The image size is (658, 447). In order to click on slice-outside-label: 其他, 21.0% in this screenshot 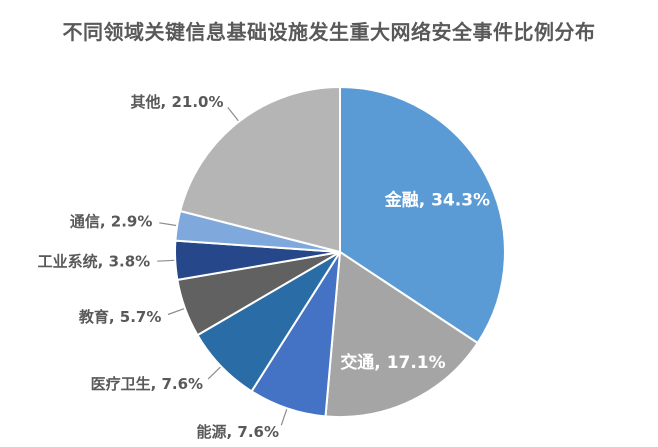, I will do `click(177, 102)`.